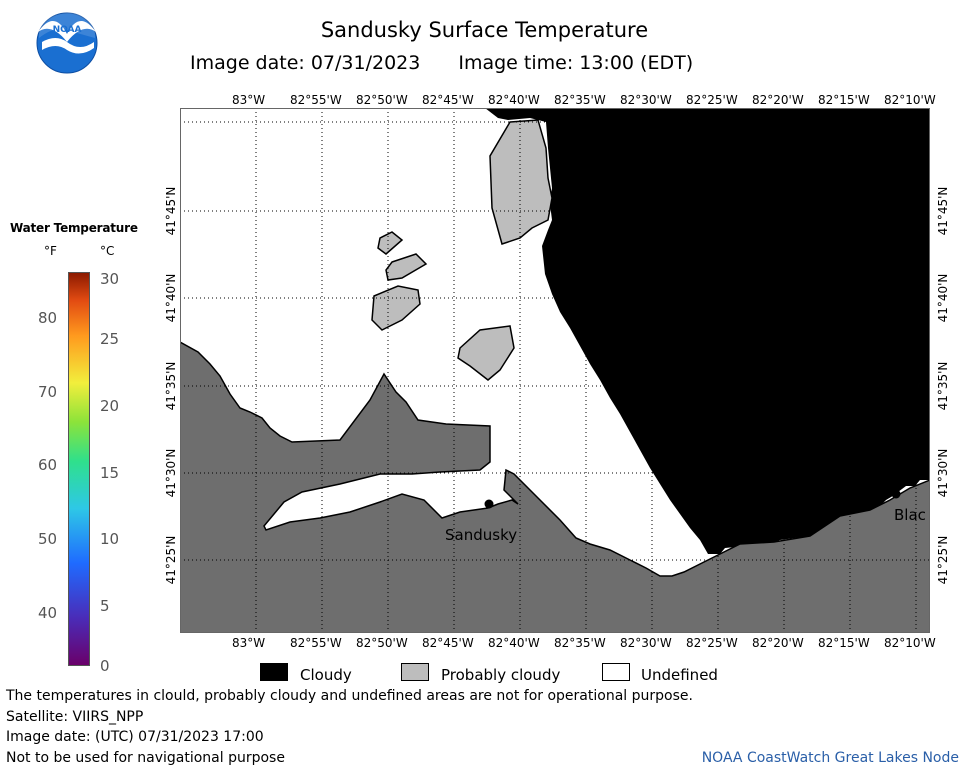 The height and width of the screenshot is (773, 969). I want to click on latitude-labels-right: 41°45'N 41°40'N 41°35'N 41°30'N 41°25'N, so click(943, 386).